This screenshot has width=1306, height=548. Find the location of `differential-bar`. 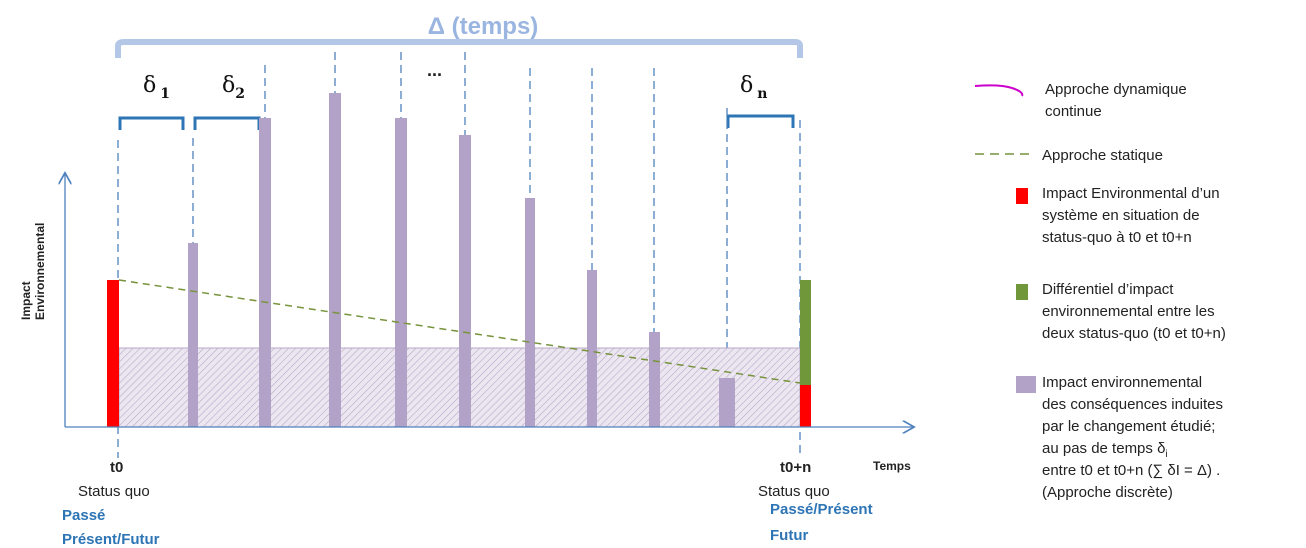

differential-bar is located at coordinates (805, 332).